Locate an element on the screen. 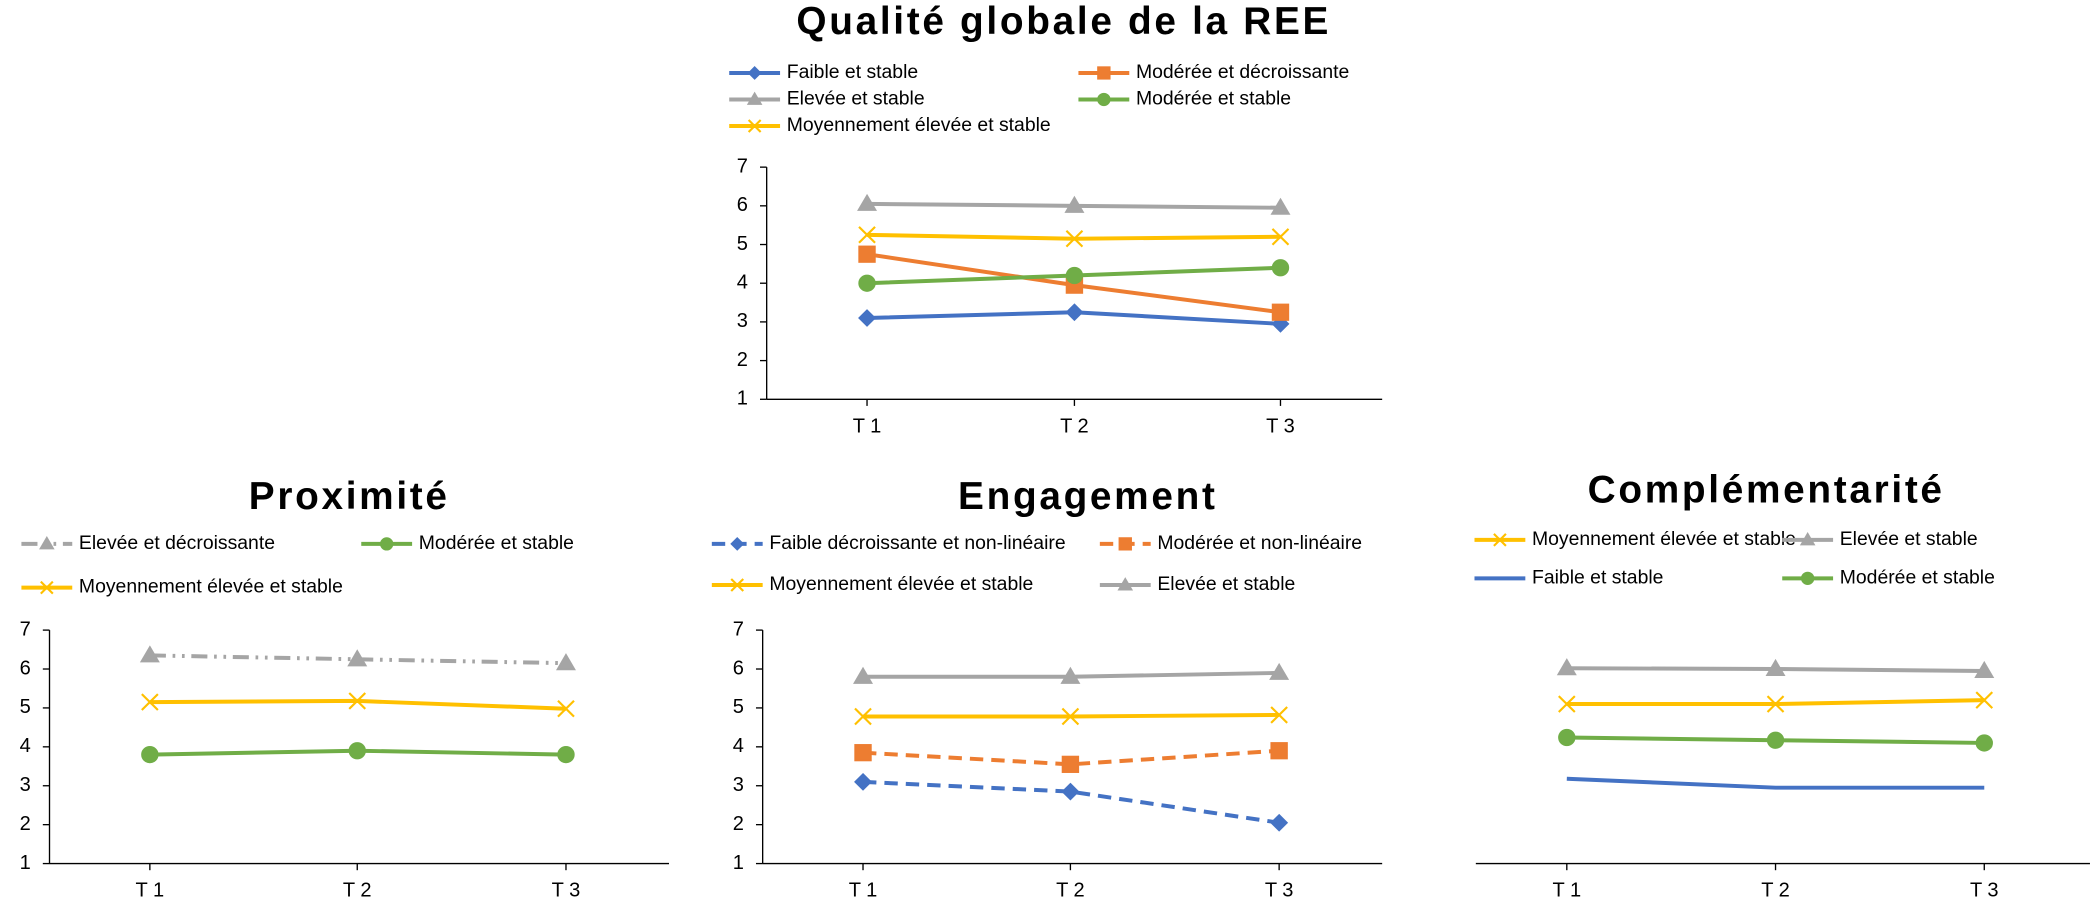  legend-label: Elevée et décroissante is located at coordinates (177, 543).